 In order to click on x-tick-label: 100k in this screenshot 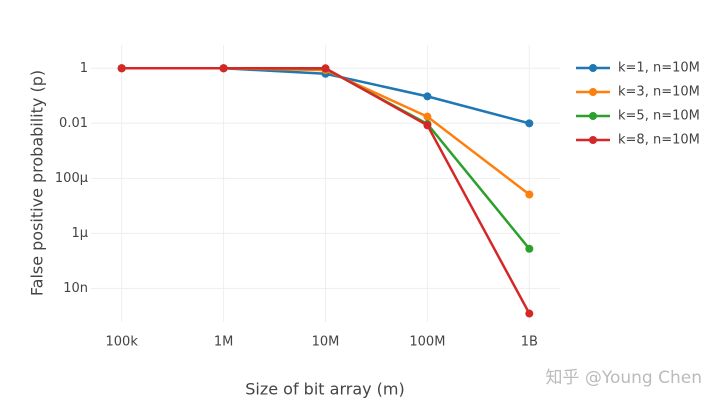, I will do `click(122, 342)`.